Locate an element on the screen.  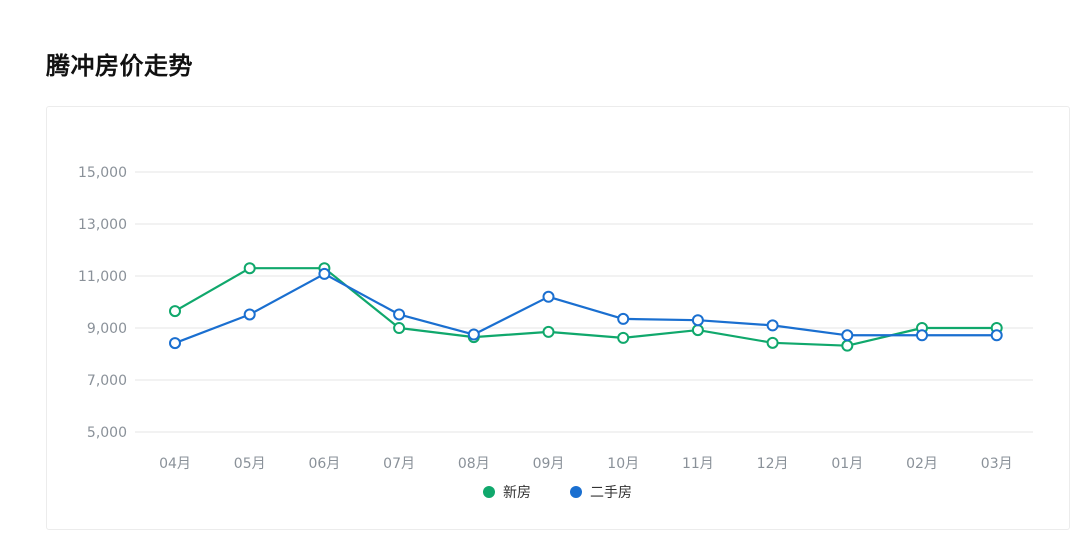
x-tick-label: 09月 is located at coordinates (549, 464).